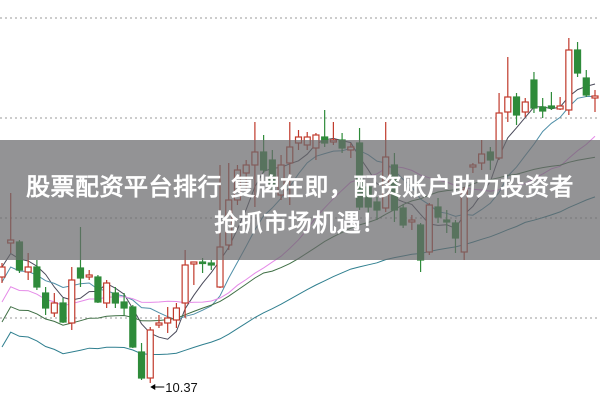 This screenshot has width=600, height=401. Describe the element at coordinates (181, 387) in the screenshot. I see `low-price-label: 10.37` at that location.